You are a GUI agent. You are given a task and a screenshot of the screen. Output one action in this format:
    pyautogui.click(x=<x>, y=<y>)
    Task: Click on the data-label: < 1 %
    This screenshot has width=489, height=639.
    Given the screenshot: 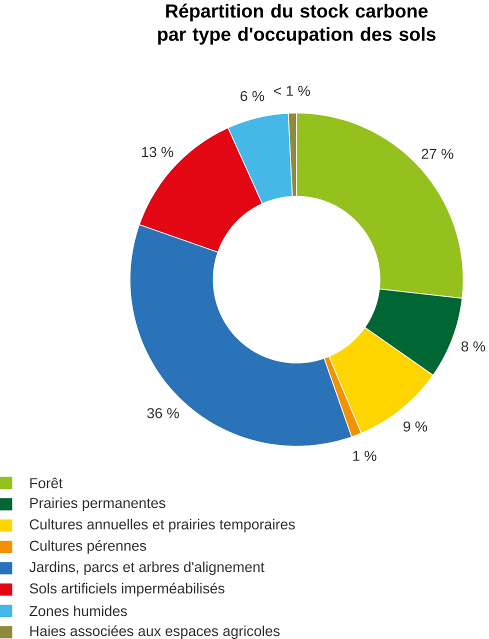 What is the action you would take?
    pyautogui.click(x=292, y=91)
    